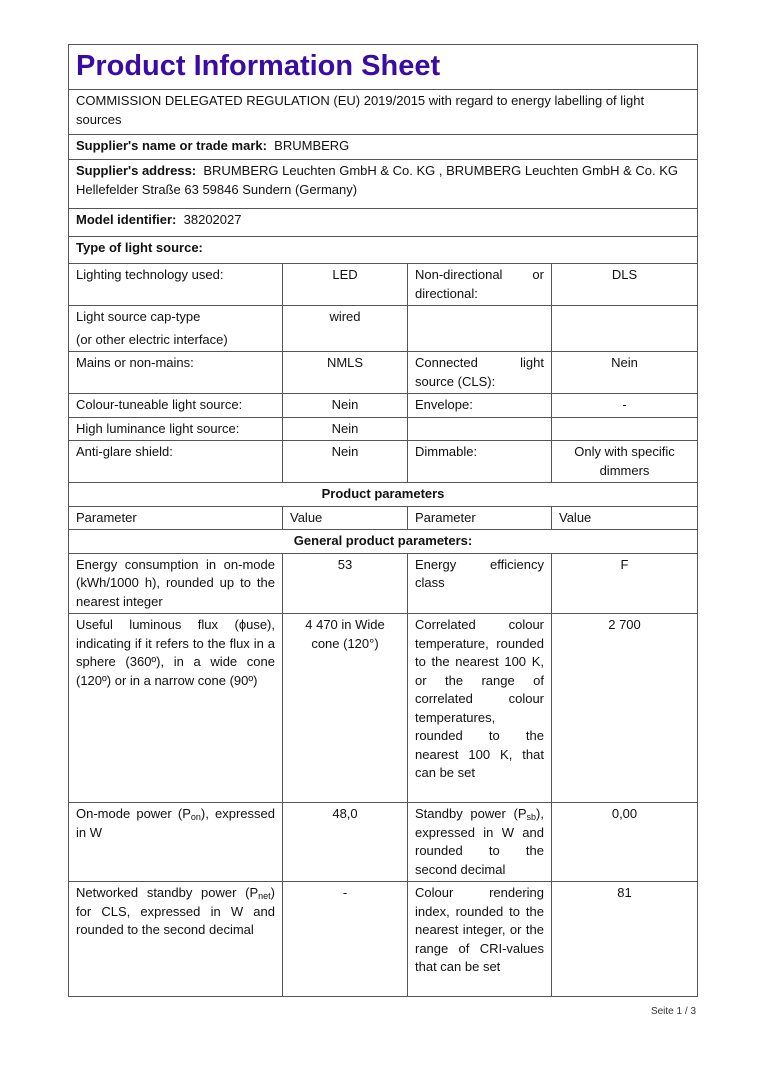  What do you see at coordinates (624, 583) in the screenshot?
I see `param-value: F` at bounding box center [624, 583].